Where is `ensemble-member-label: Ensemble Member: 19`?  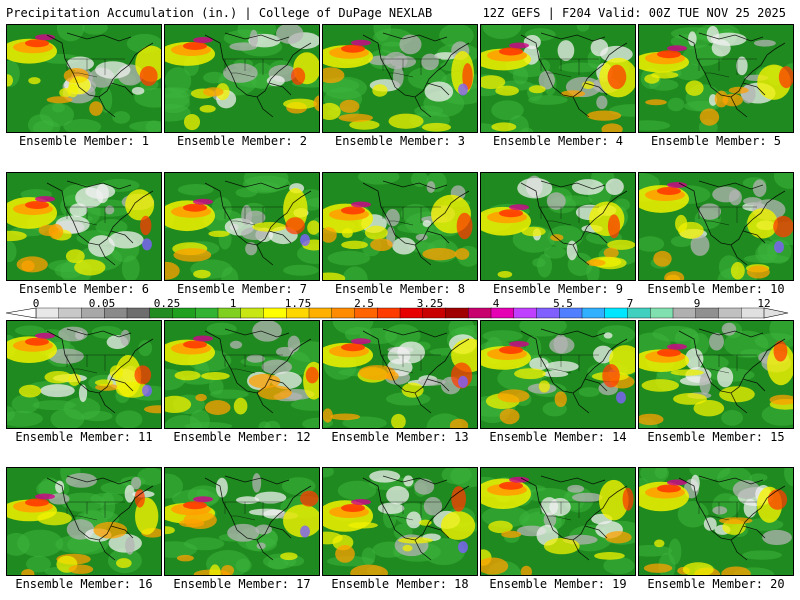
ensemble-member-label: Ensemble Member: 19 is located at coordinates (558, 584).